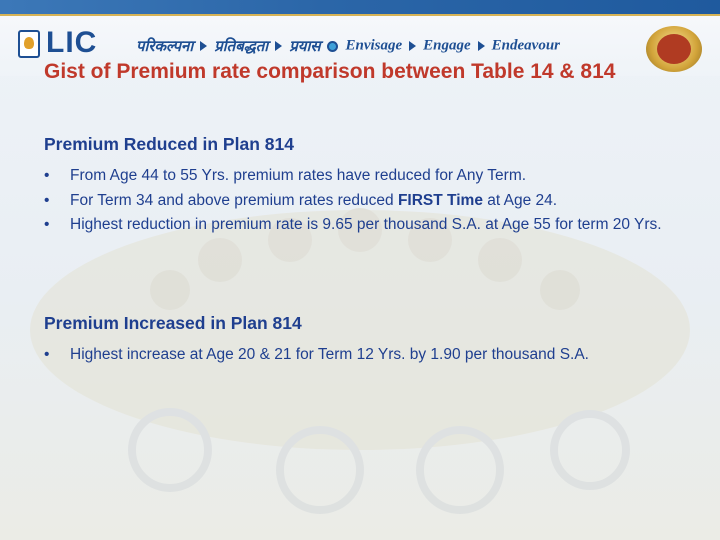  I want to click on anniversary-badge-icon, so click(674, 49).